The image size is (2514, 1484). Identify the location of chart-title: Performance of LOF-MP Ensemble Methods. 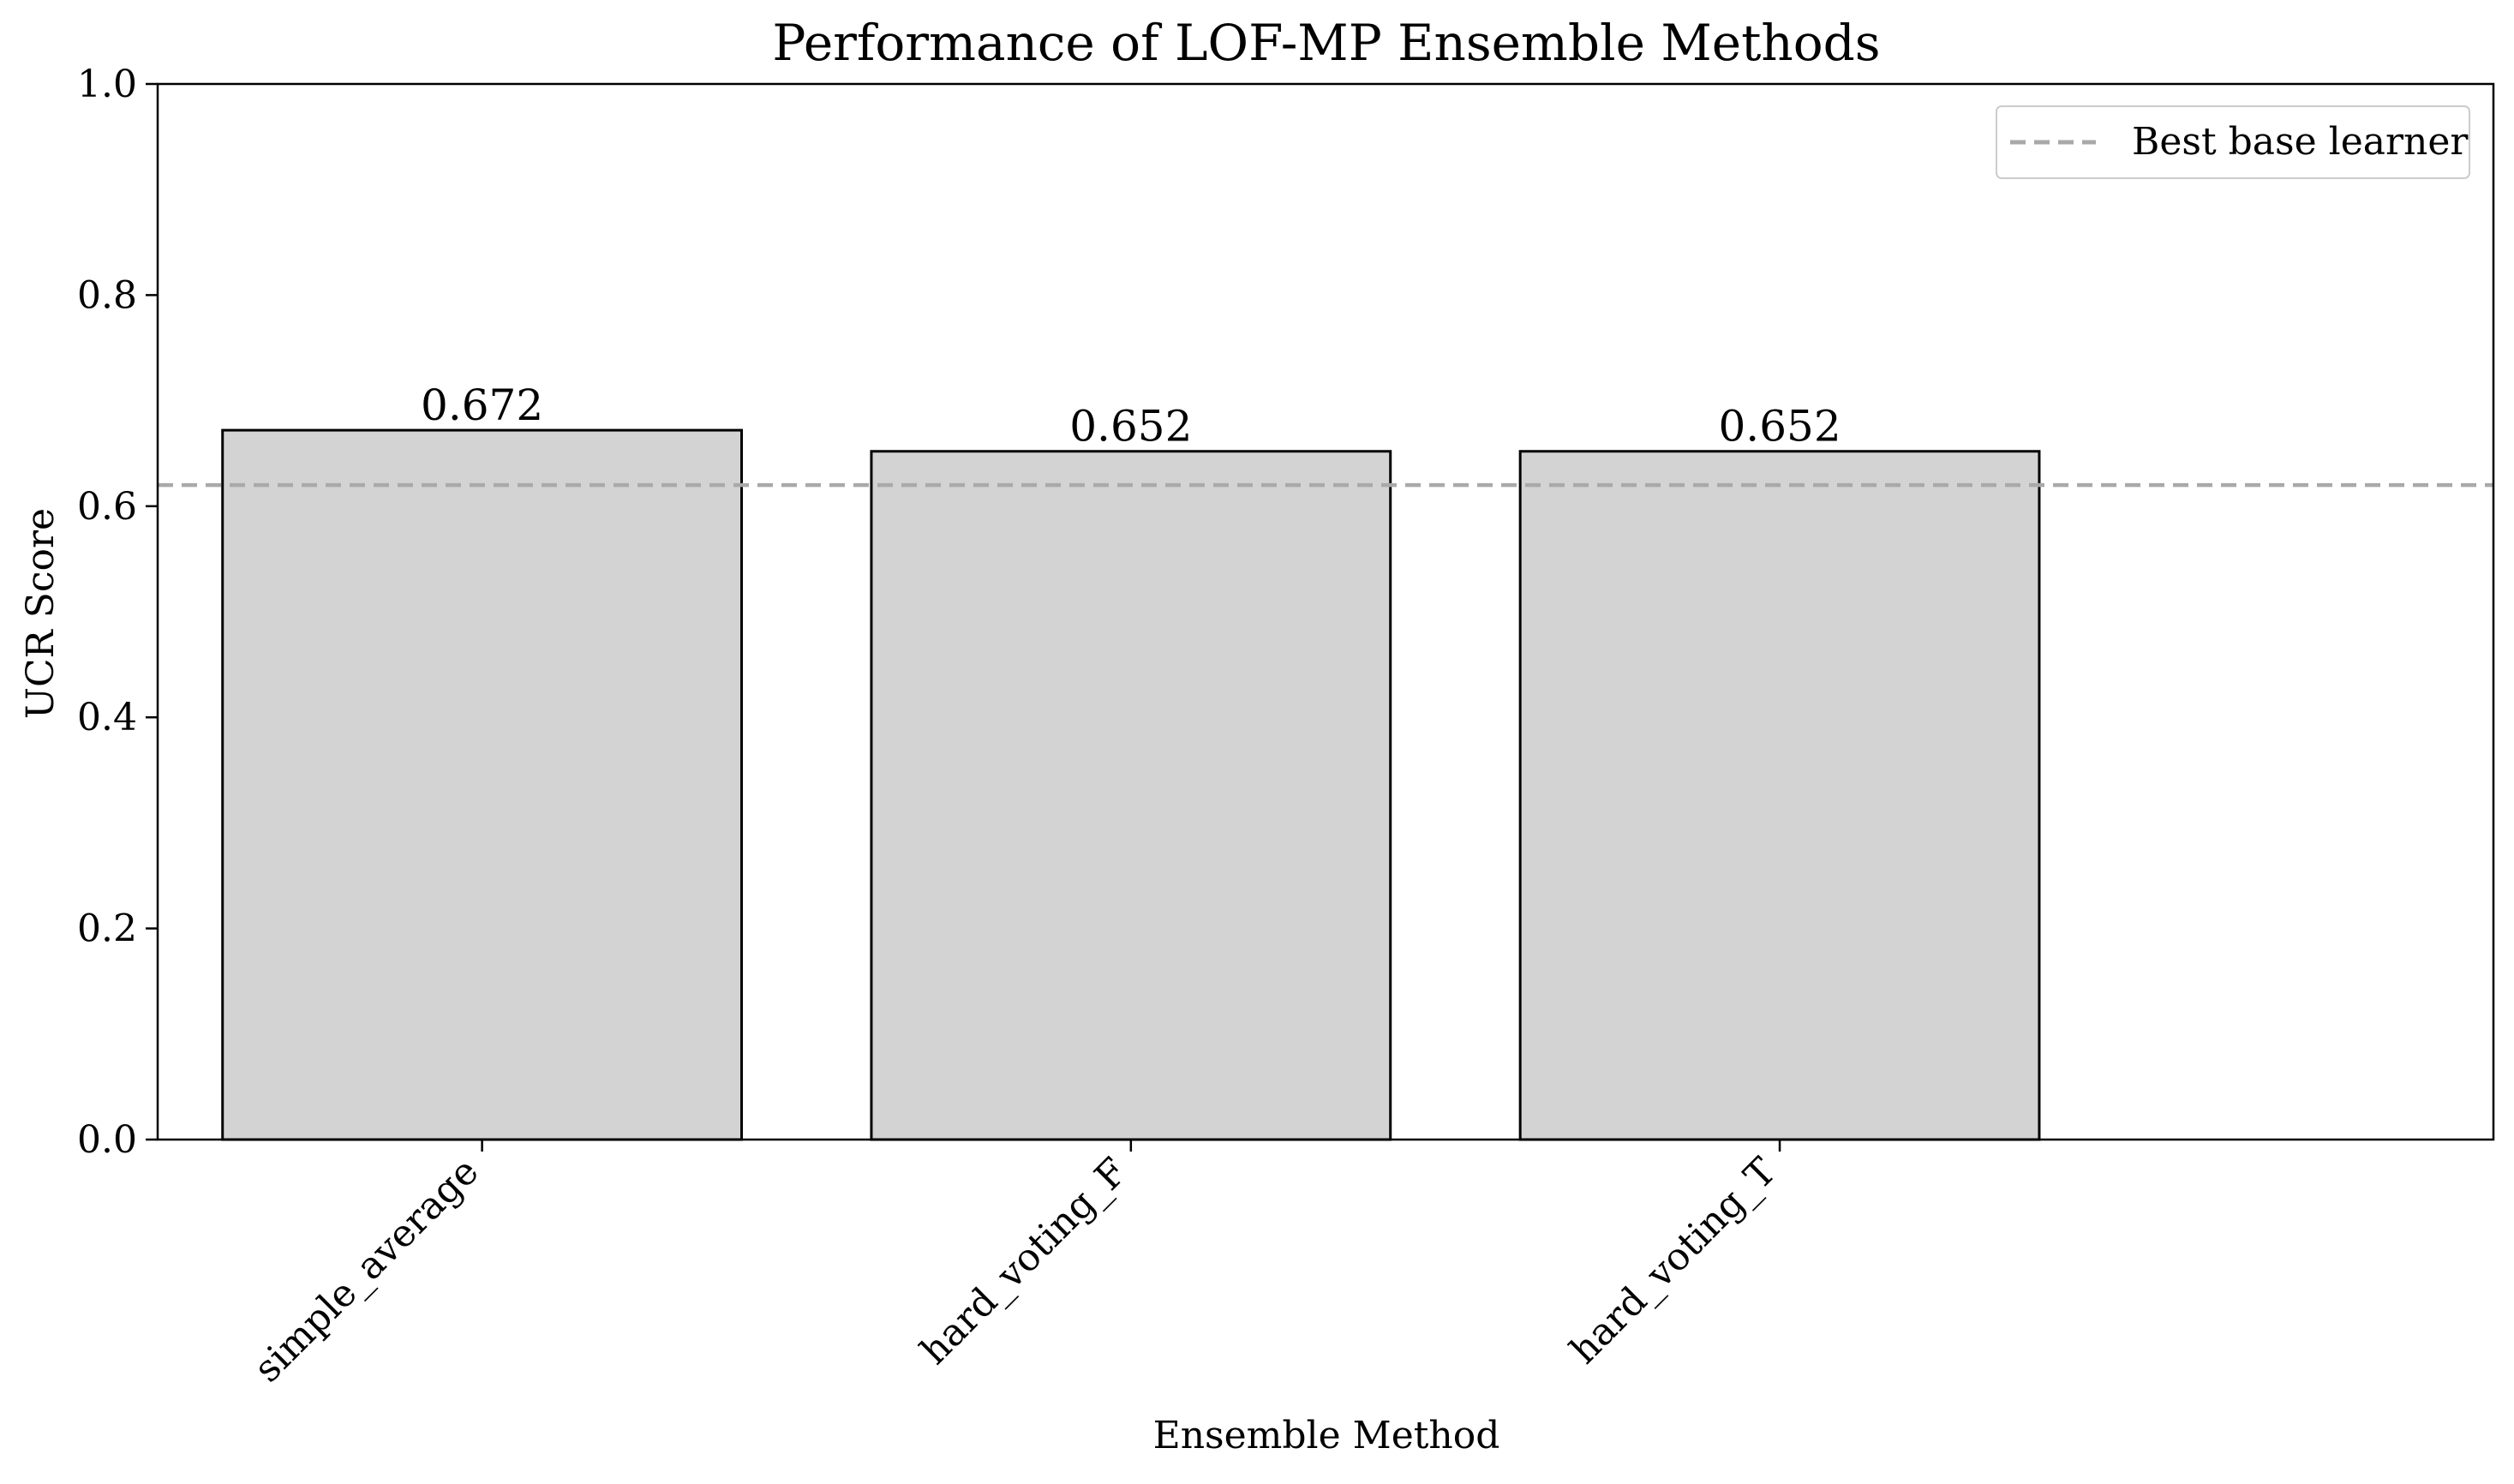
(1326, 43).